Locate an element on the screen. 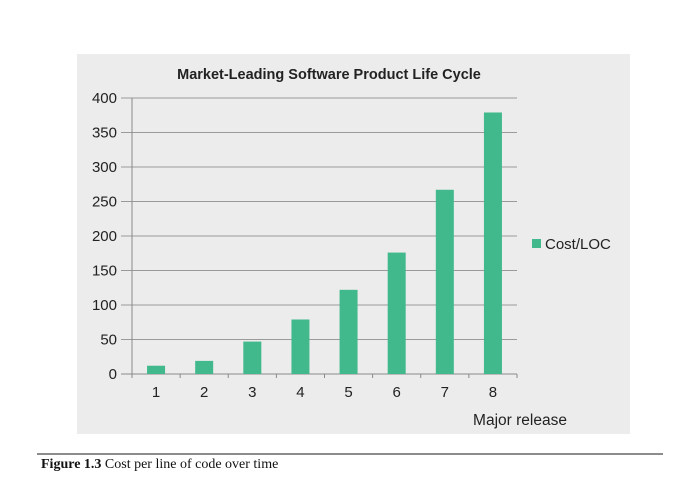 This screenshot has height=487, width=693. y-tick-label: 350 is located at coordinates (104, 133).